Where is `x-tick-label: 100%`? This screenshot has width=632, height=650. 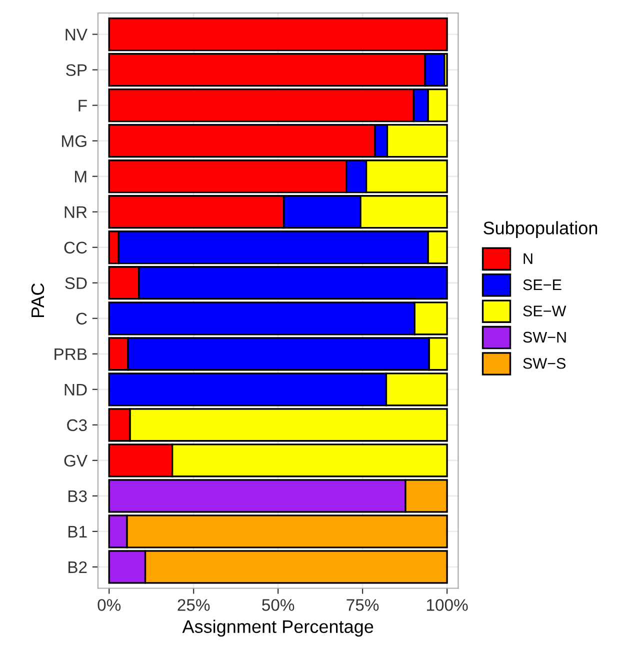
x-tick-label: 100% is located at coordinates (447, 605).